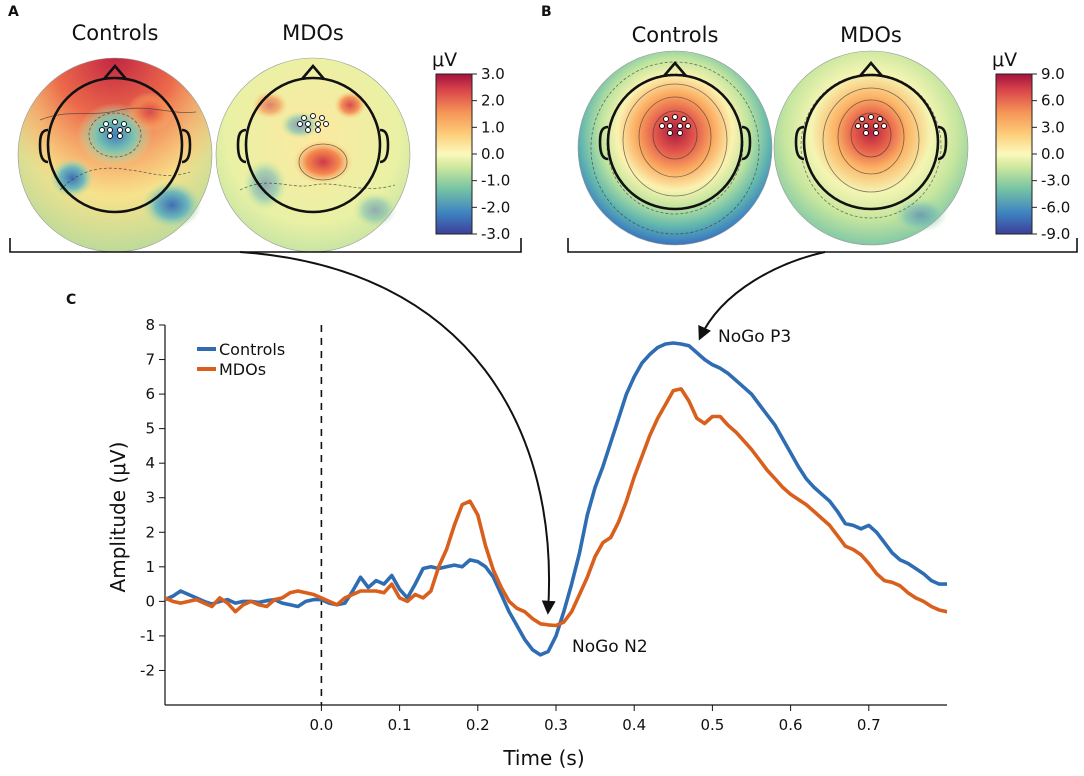  Describe the element at coordinates (493, 101) in the screenshot. I see `colorbar-a-tick-label: 2.0` at that location.